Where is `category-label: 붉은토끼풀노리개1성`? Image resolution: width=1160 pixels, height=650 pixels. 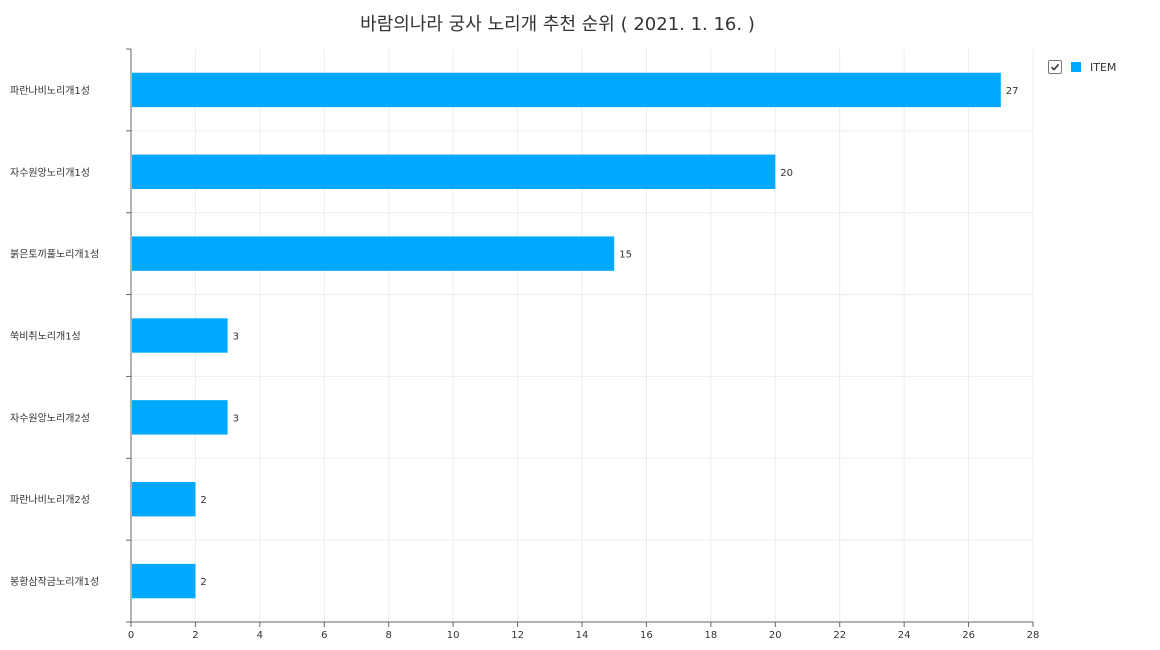 category-label: 붉은토끼풀노리개1성 is located at coordinates (54, 255).